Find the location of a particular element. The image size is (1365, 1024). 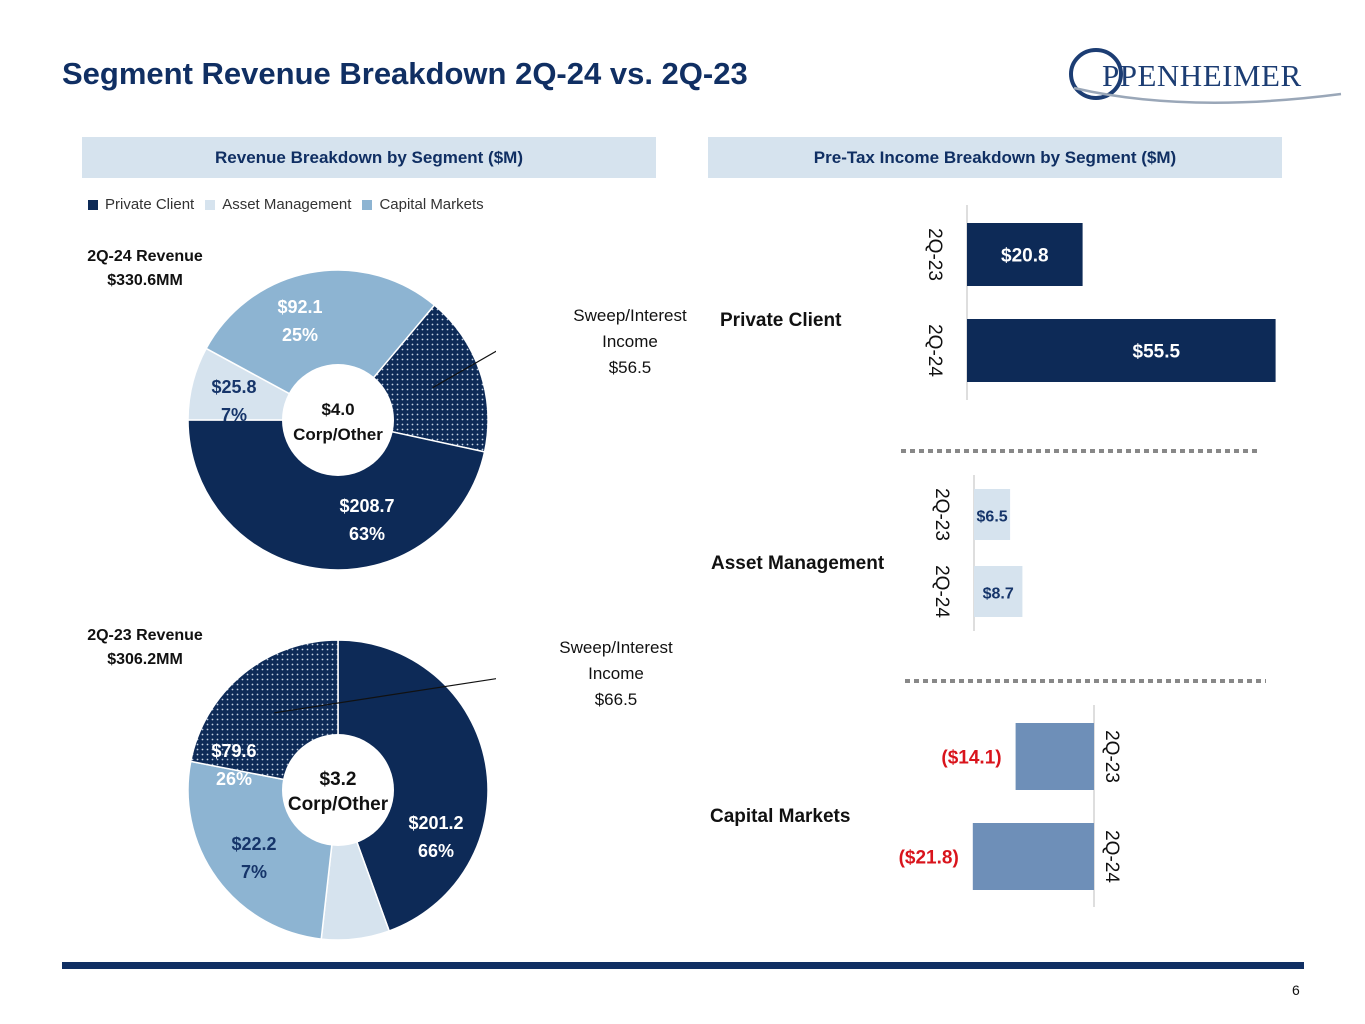

oppenheimer-logo is located at coordinates (1205, 76).